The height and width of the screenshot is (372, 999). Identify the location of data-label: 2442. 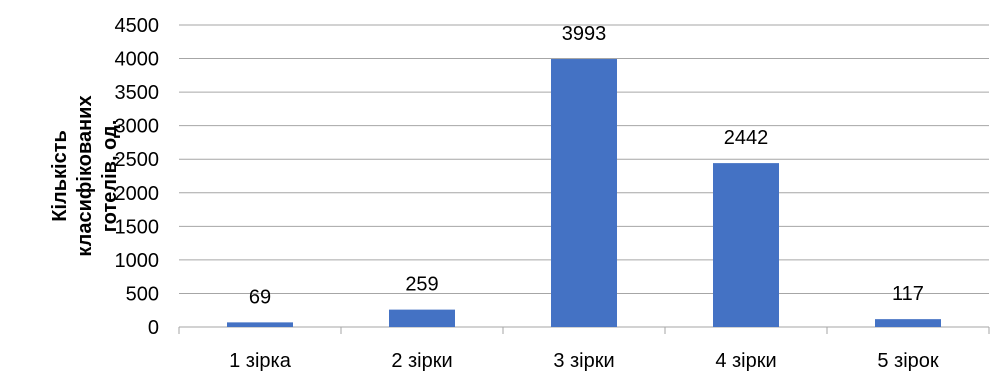
(746, 138).